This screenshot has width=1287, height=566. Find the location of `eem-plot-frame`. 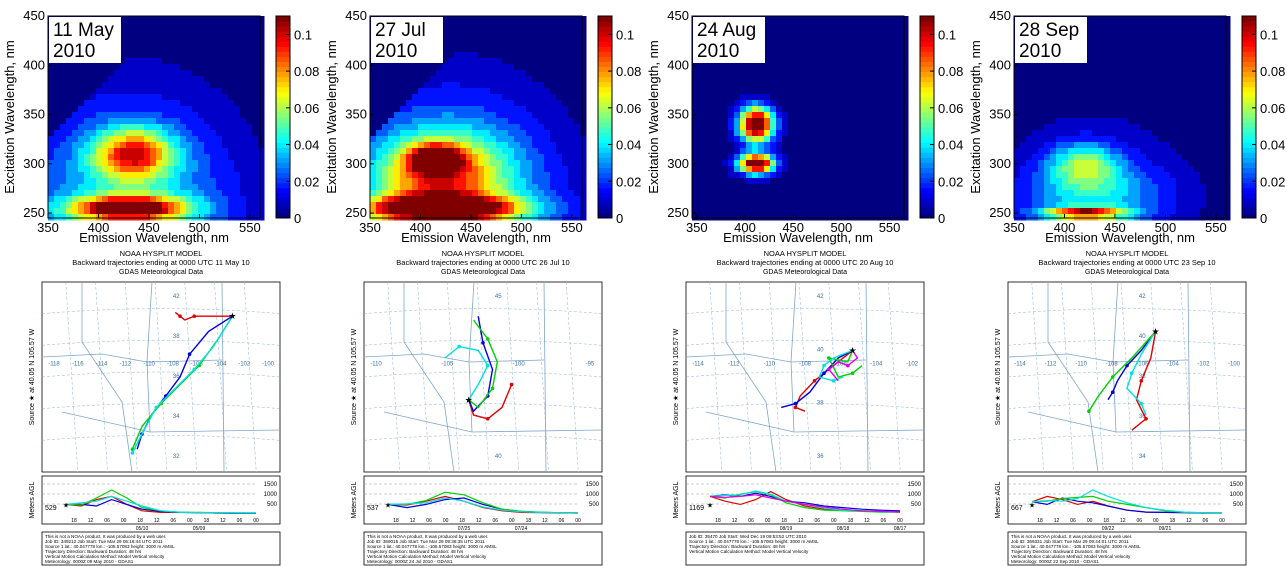

eem-plot-frame is located at coordinates (154, 117).